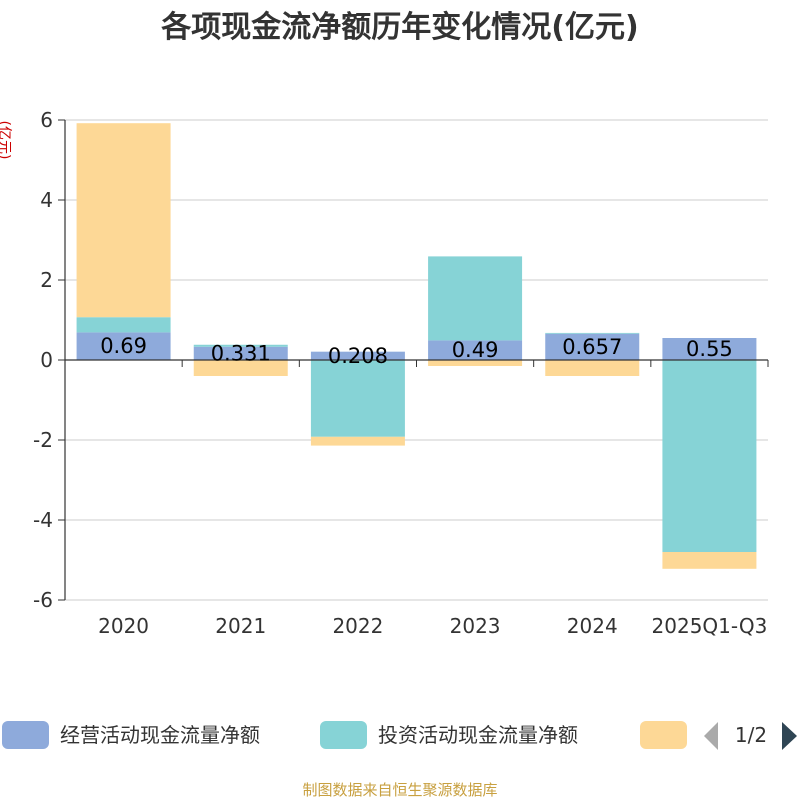  What do you see at coordinates (710, 626) in the screenshot?
I see `x-tick-label: 2025Q1-Q3` at bounding box center [710, 626].